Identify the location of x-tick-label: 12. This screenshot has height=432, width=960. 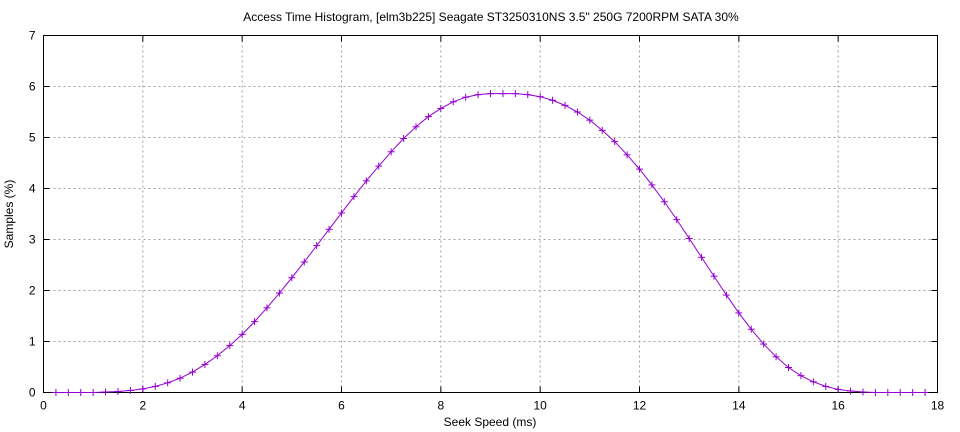
(640, 406).